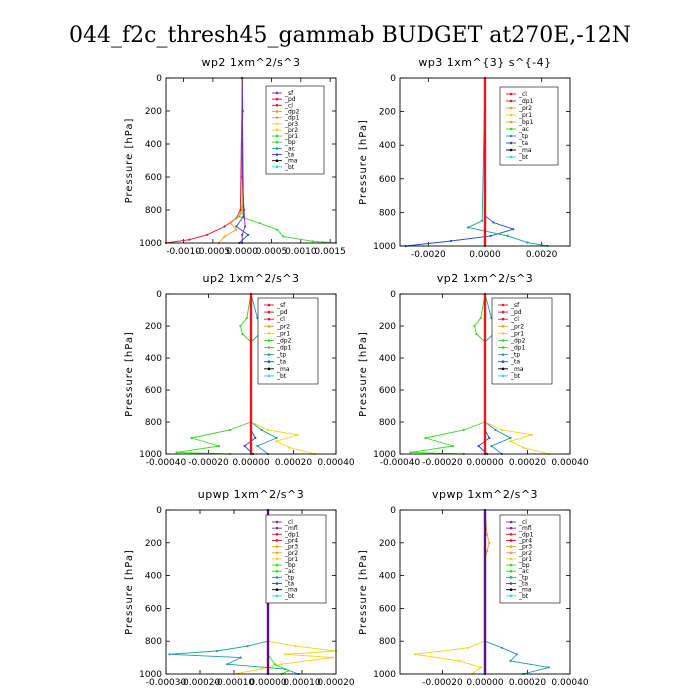 The image size is (700, 700). Describe the element at coordinates (363, 374) in the screenshot. I see `y-axis-label: Pressure [hPa]` at that location.